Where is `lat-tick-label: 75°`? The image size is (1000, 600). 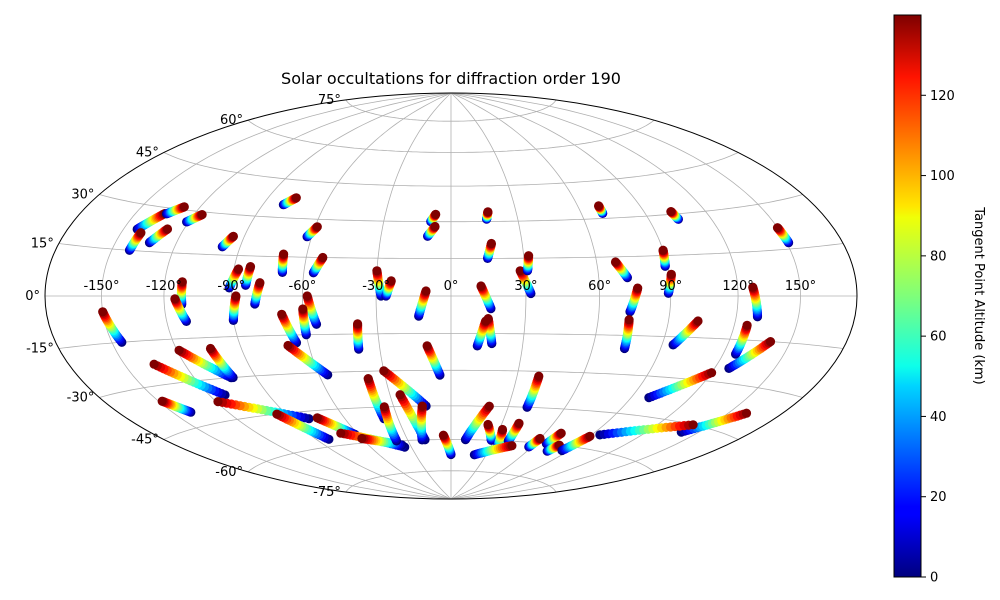 lat-tick-label: 75° is located at coordinates (329, 100).